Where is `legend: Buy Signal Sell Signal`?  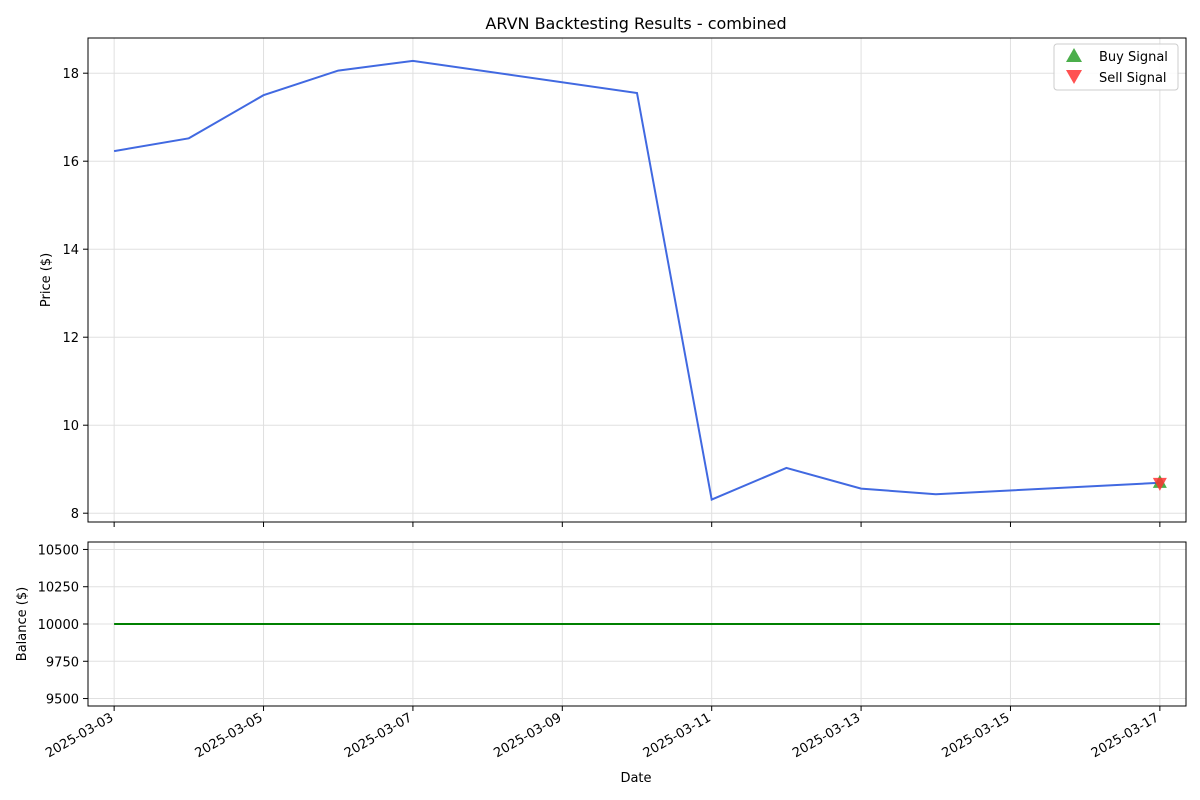
legend: Buy Signal Sell Signal is located at coordinates (1116, 67).